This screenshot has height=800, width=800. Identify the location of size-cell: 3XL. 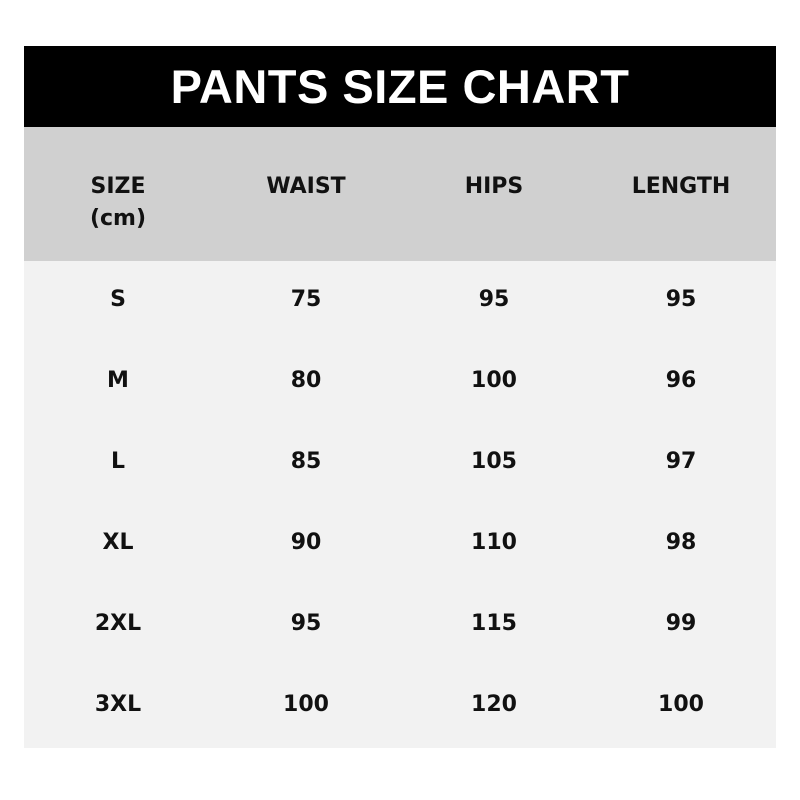
(118, 704).